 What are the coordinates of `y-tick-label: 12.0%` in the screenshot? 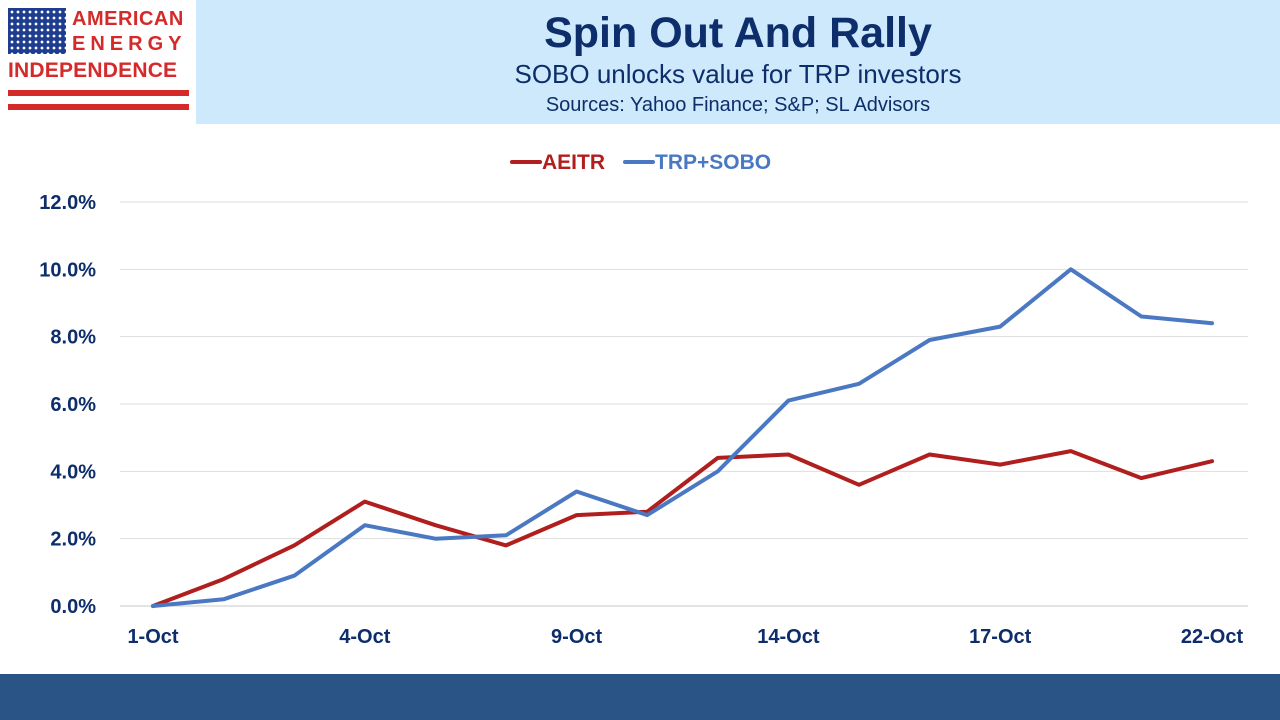 It's located at (67, 203).